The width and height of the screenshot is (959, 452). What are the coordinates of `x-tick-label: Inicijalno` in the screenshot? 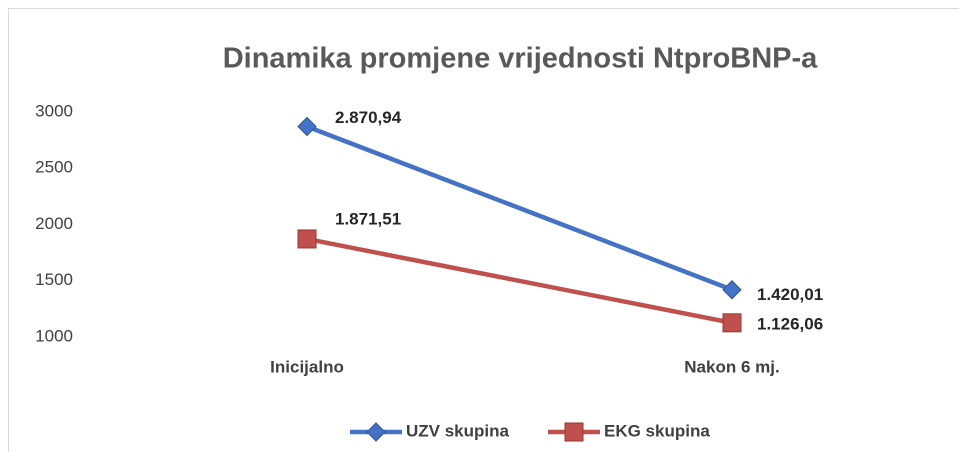 It's located at (307, 366).